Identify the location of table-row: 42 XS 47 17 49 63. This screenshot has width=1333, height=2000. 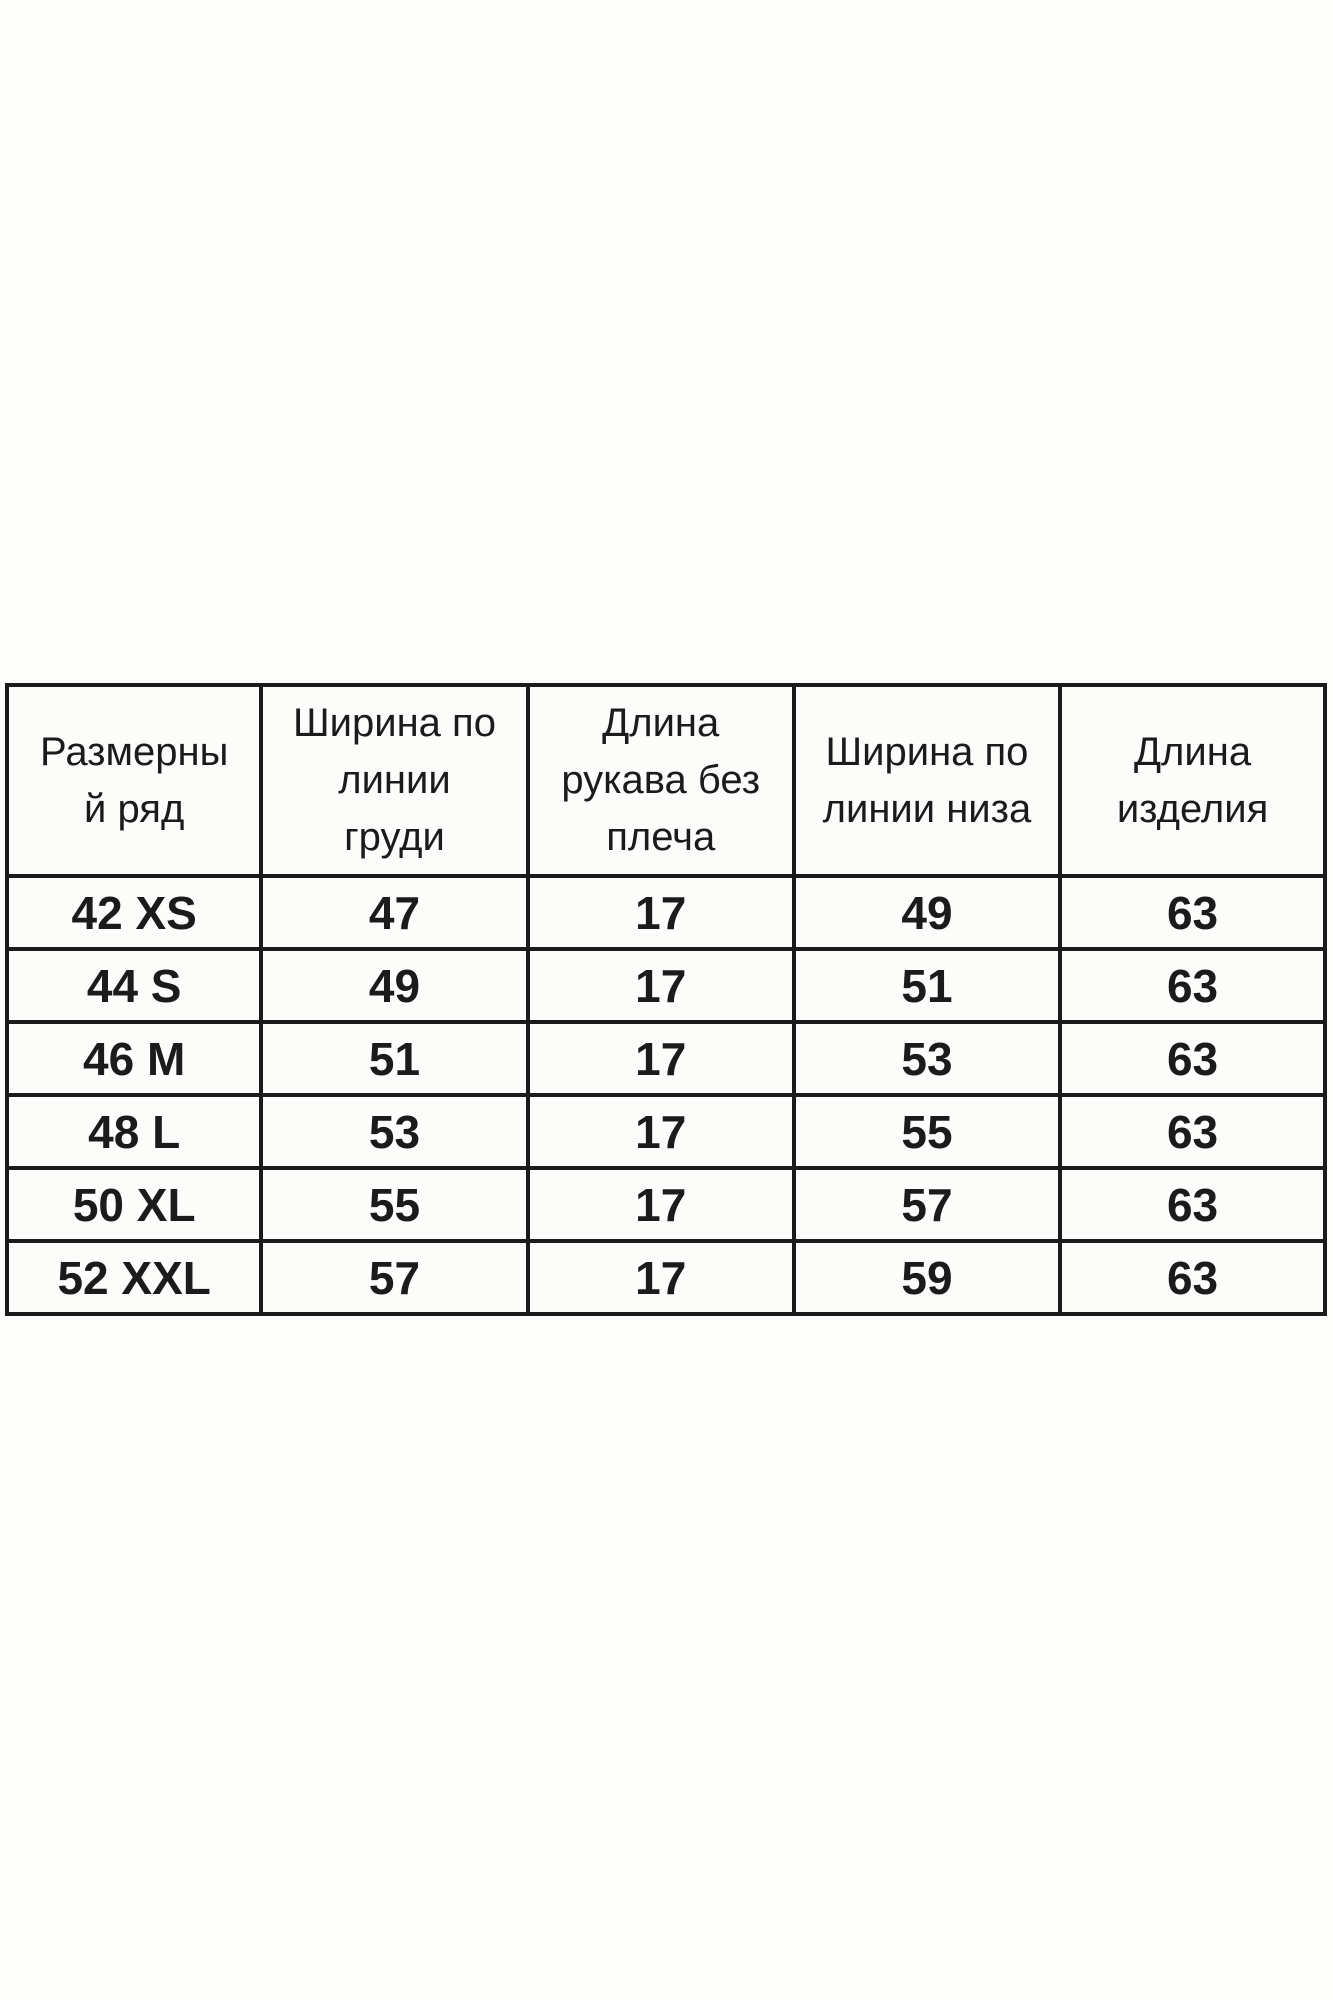
(665, 912).